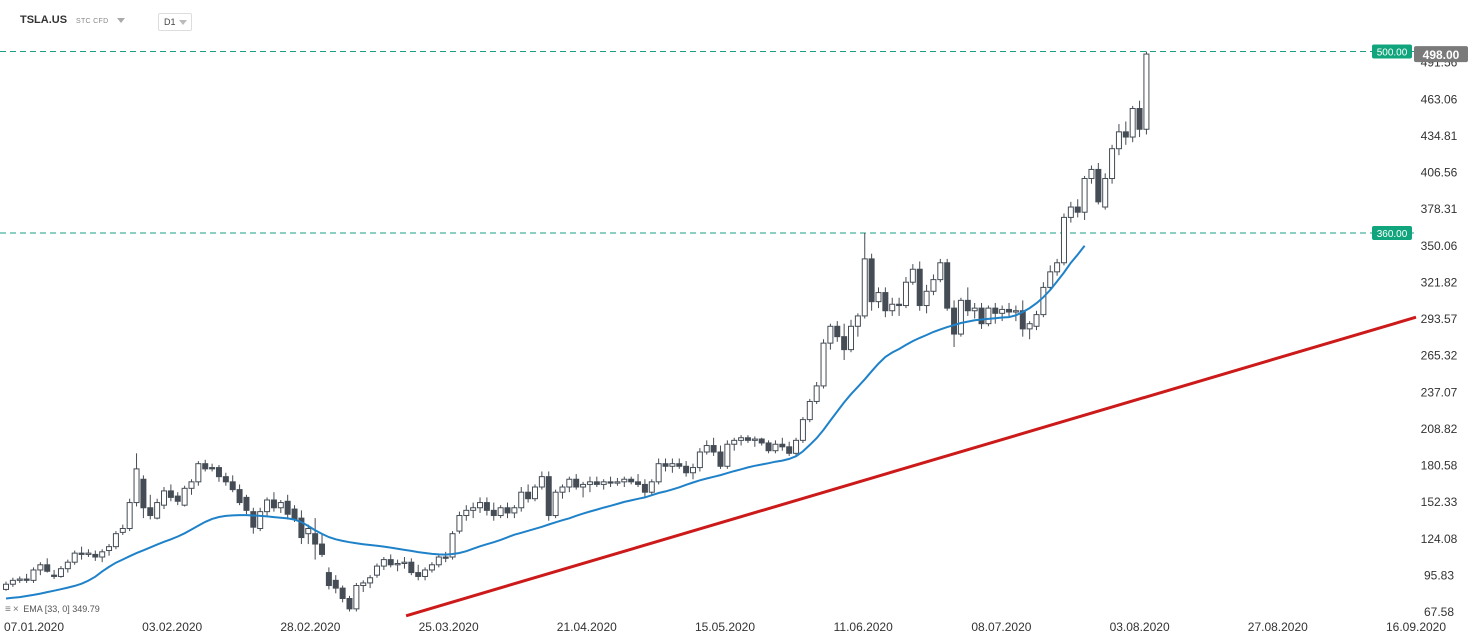  I want to click on instrument-type: STC CFD, so click(92, 21).